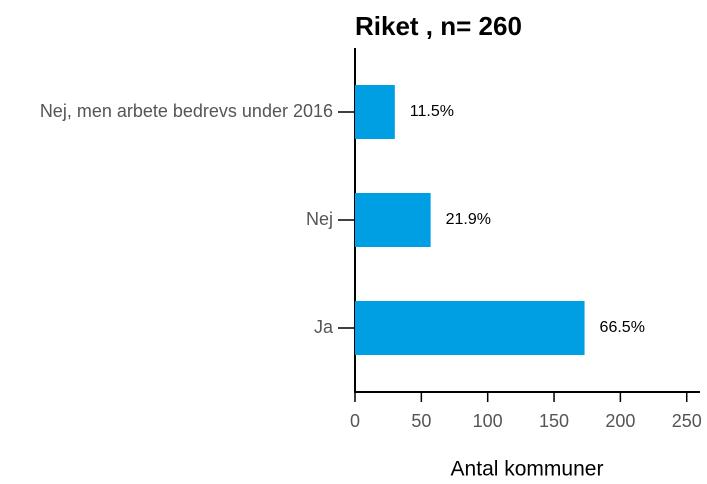  Describe the element at coordinates (438, 26) in the screenshot. I see `chart-title: Riket , n= 260` at that location.